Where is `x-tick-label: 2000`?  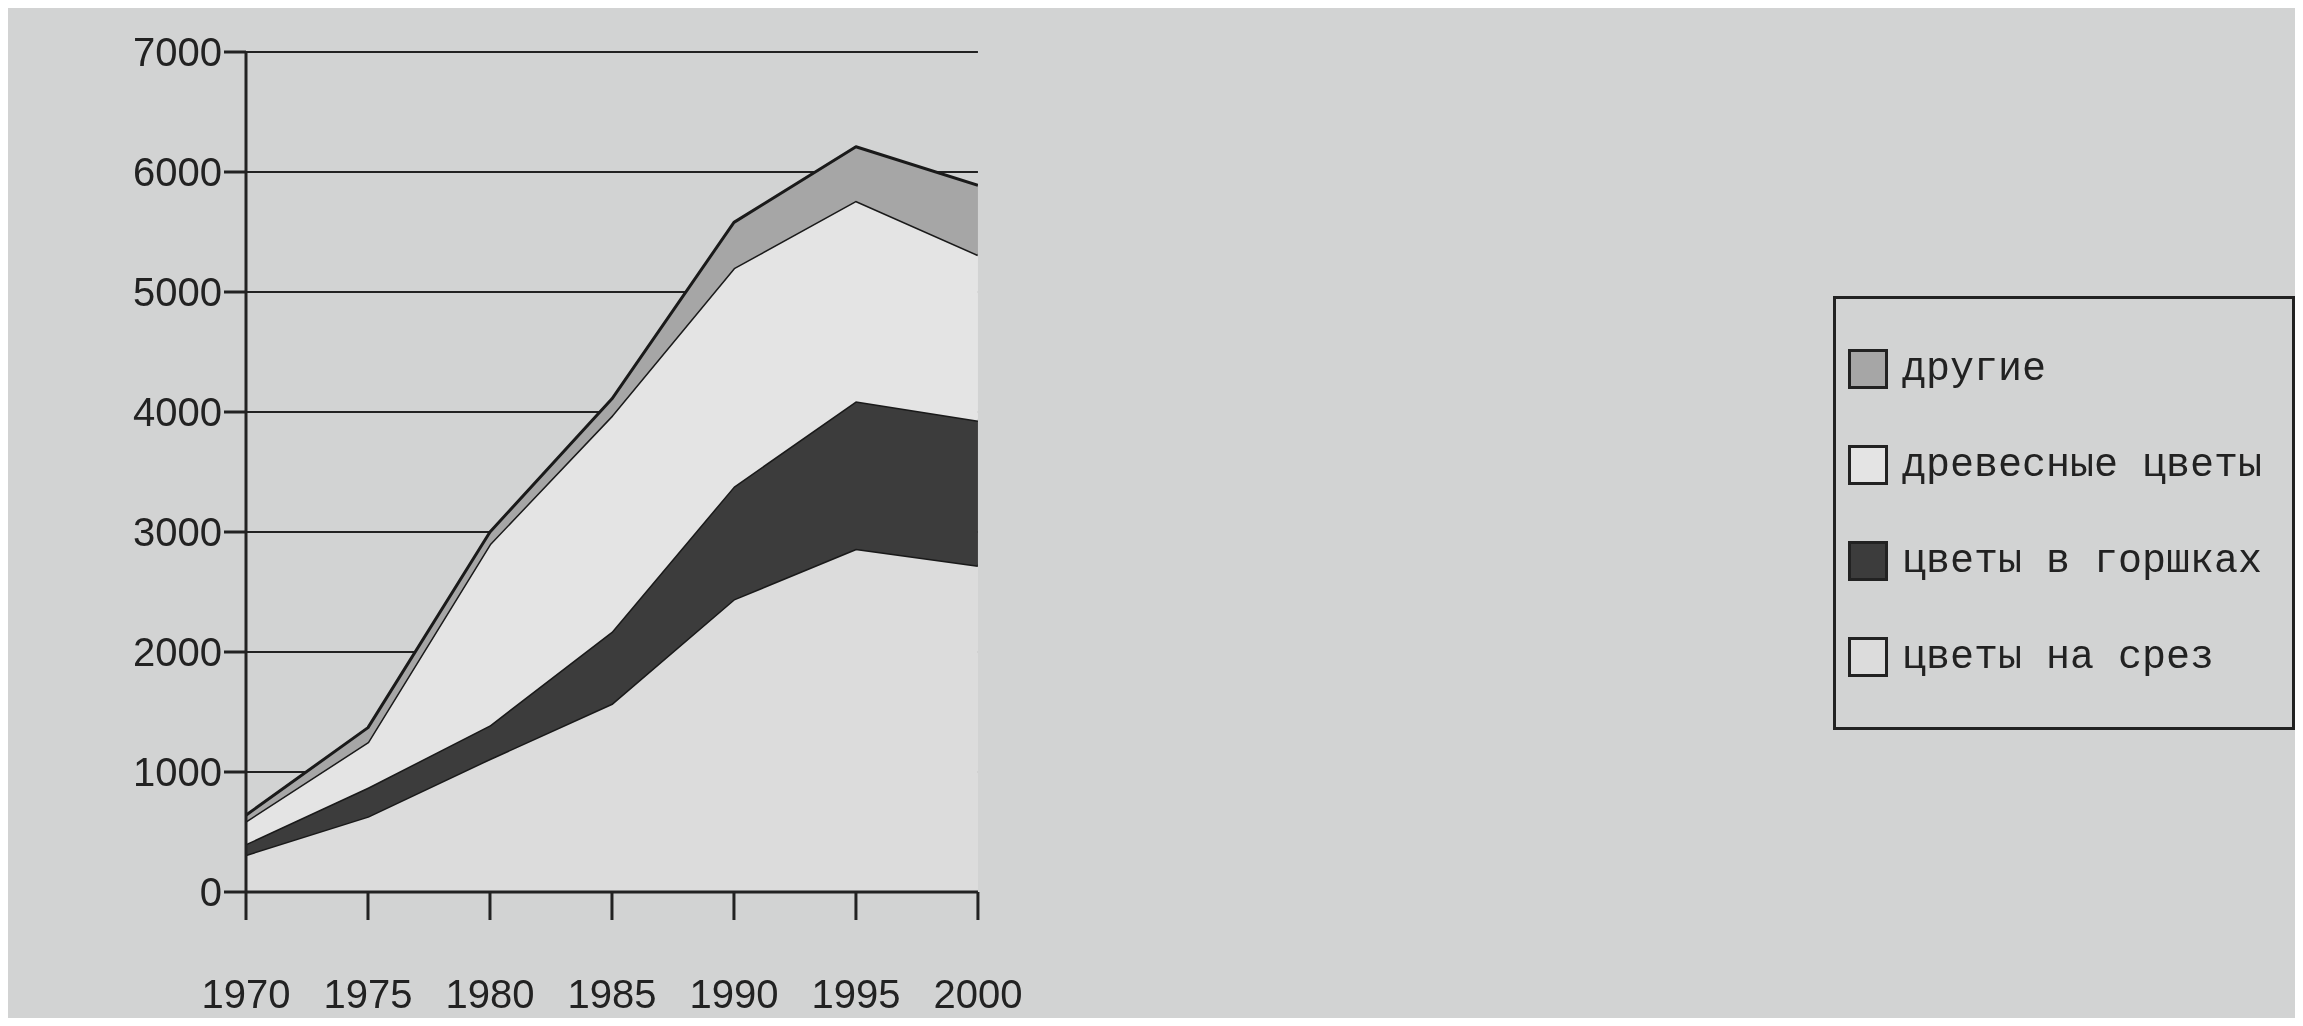
x-tick-label: 2000 is located at coordinates (978, 994).